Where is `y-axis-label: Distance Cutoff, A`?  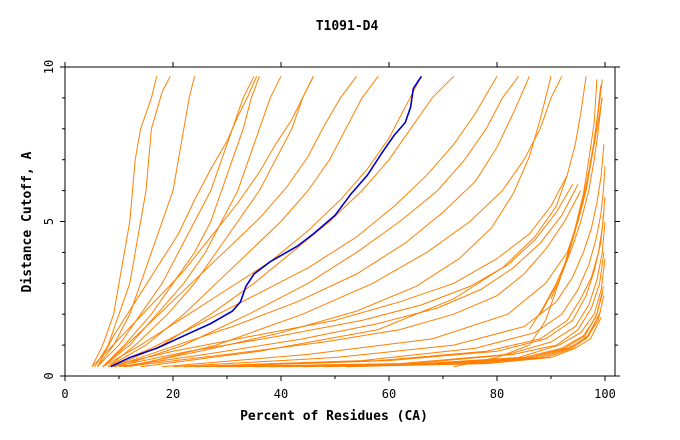 y-axis-label: Distance Cutoff, A is located at coordinates (27, 221).